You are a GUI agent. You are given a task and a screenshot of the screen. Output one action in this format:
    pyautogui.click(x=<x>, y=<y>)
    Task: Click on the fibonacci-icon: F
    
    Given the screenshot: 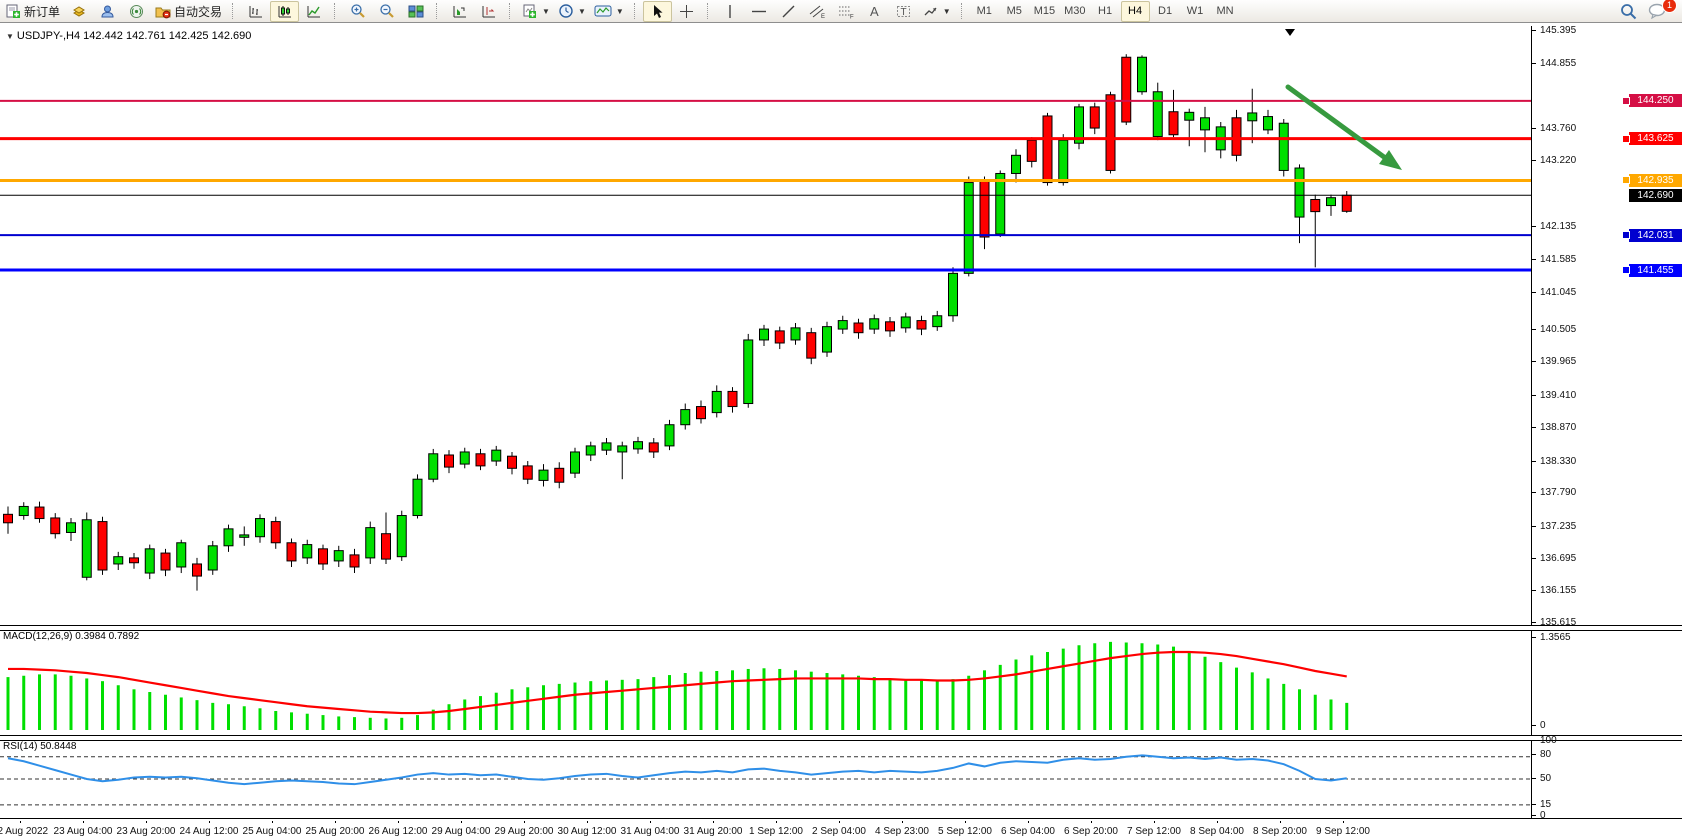 What is the action you would take?
    pyautogui.click(x=846, y=12)
    